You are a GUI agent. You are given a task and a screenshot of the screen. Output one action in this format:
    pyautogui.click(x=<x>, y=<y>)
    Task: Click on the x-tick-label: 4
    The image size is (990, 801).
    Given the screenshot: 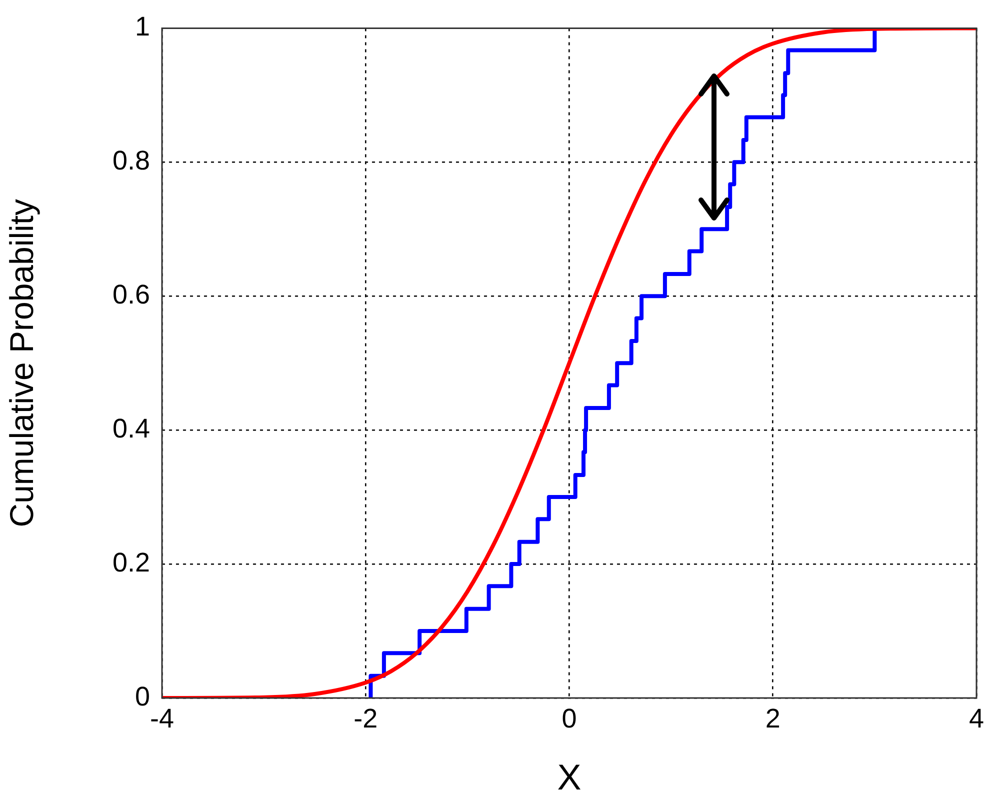 What is the action you would take?
    pyautogui.click(x=976, y=719)
    